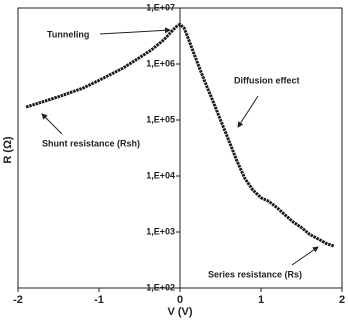 The height and width of the screenshot is (326, 348). I want to click on x-tick-label: 2, so click(342, 300).